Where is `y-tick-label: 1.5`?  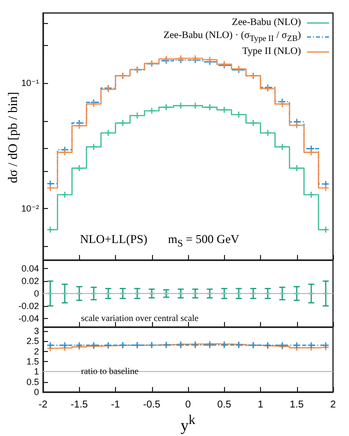
y-tick-label: 1.5 is located at coordinates (32, 361).